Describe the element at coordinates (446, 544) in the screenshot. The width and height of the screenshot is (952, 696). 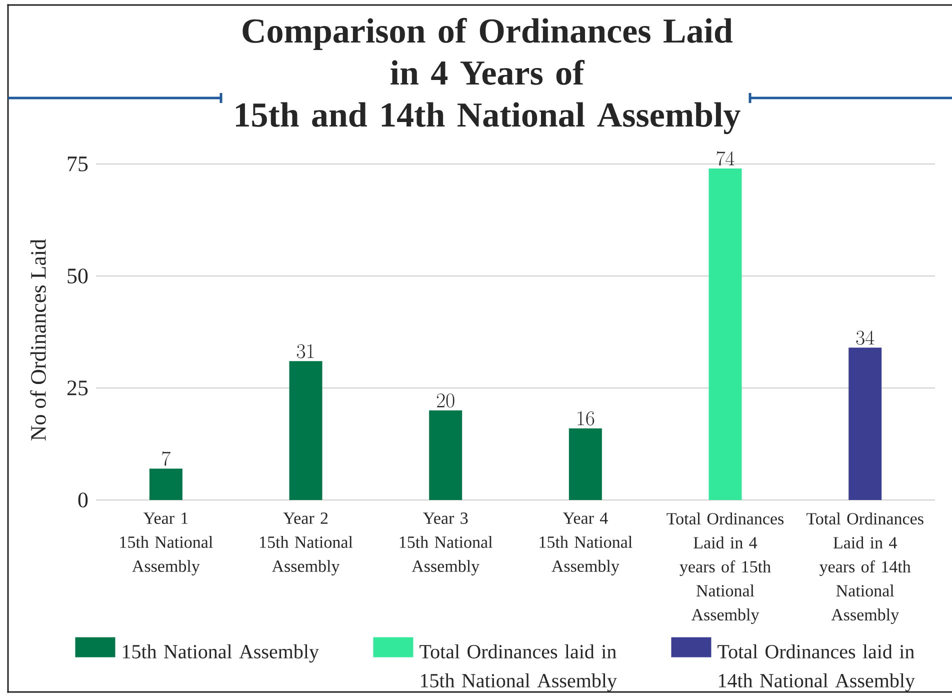
I see `x-tick-label: Year 3 15th National Assembly` at that location.